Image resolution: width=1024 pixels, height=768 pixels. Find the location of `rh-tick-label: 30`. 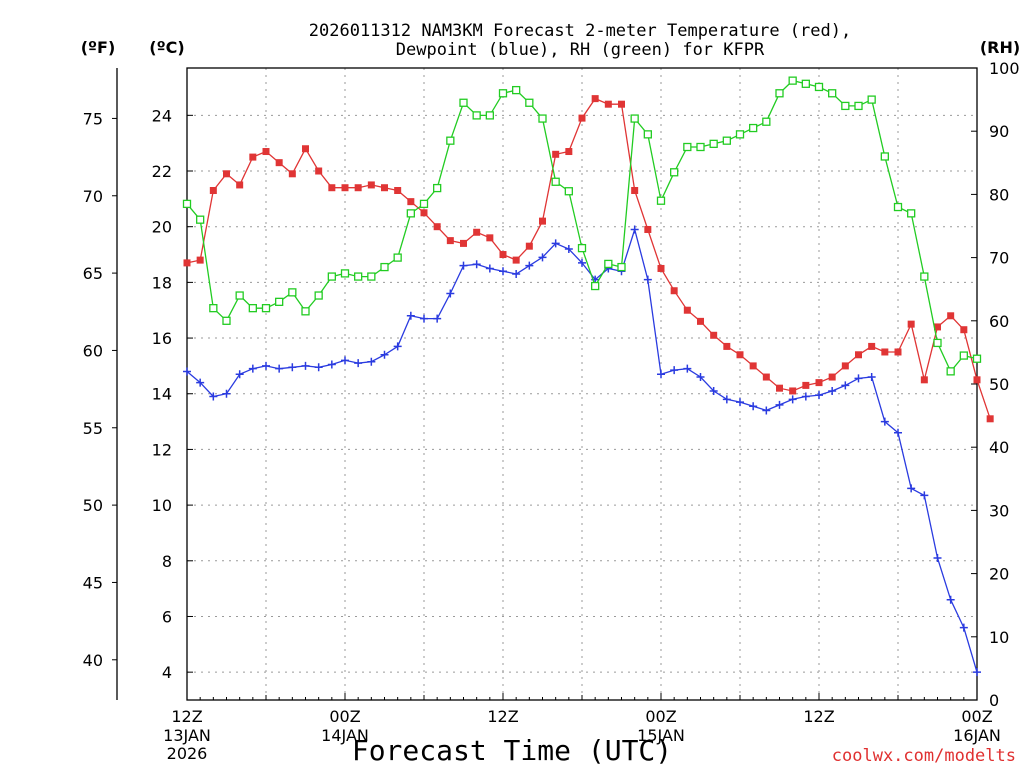

rh-tick-label: 30 is located at coordinates (999, 510).